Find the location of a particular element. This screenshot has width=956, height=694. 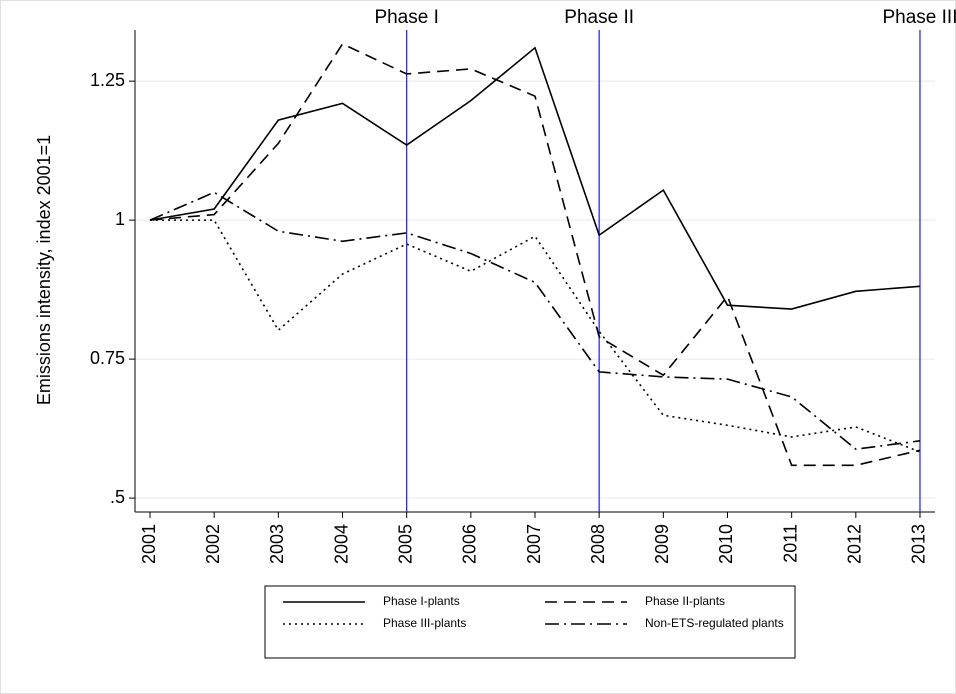

phase-label: Phase II is located at coordinates (599, 17).